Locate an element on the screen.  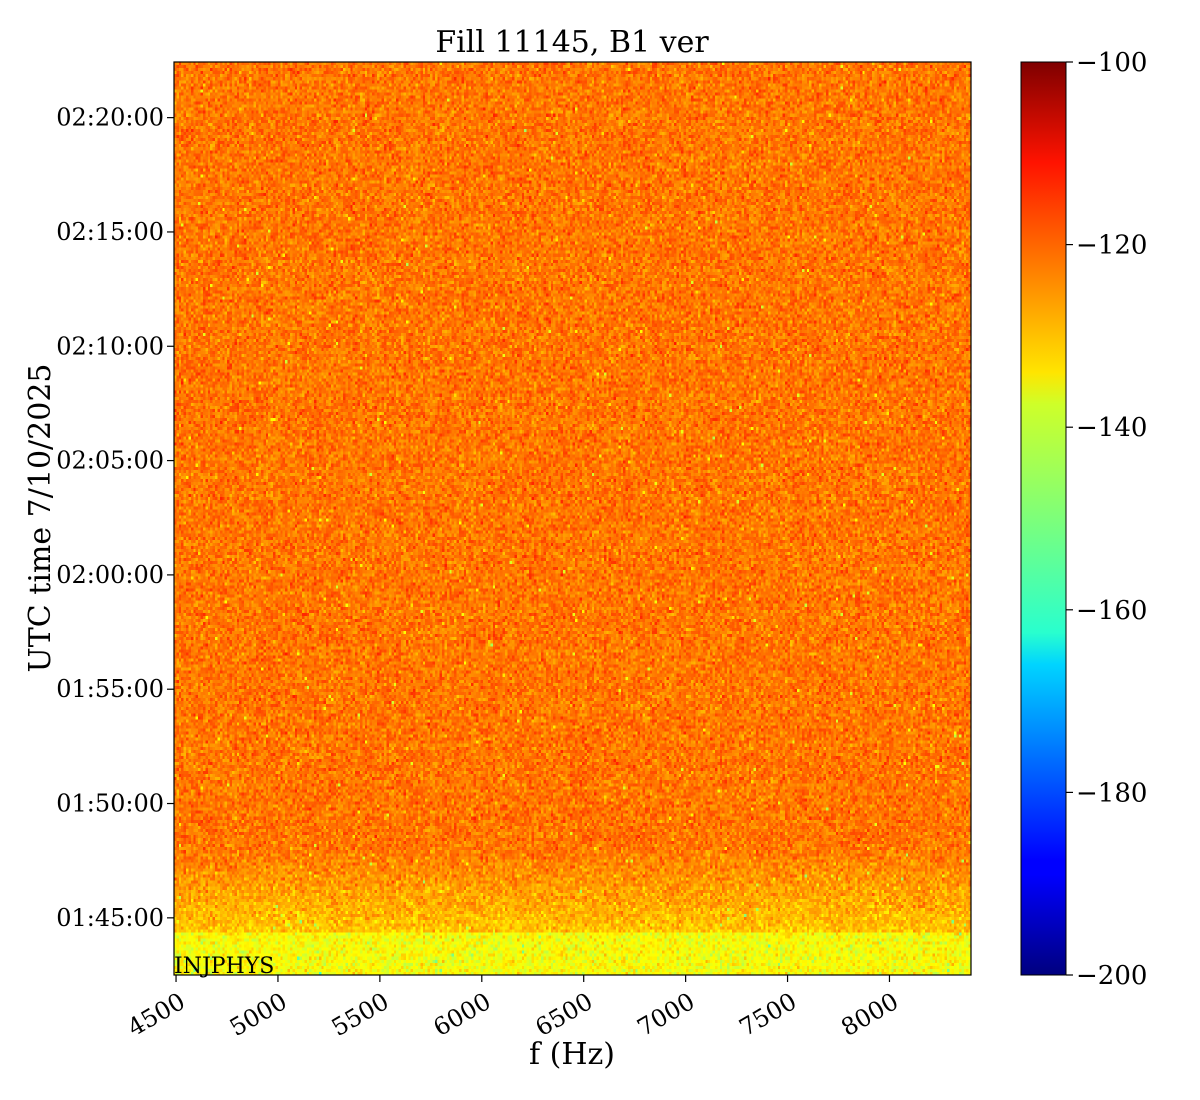
colorbar-tick-label: −120 is located at coordinates (1111, 246).